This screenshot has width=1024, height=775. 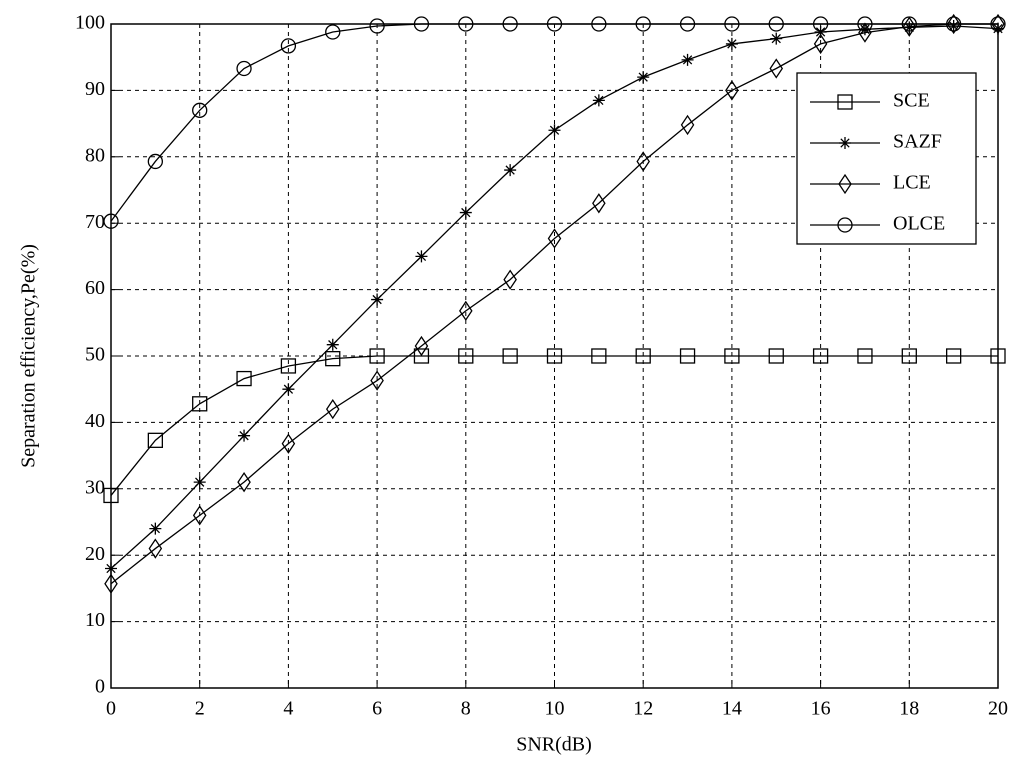 What do you see at coordinates (100, 687) in the screenshot?
I see `y-tick-label: 0` at bounding box center [100, 687].